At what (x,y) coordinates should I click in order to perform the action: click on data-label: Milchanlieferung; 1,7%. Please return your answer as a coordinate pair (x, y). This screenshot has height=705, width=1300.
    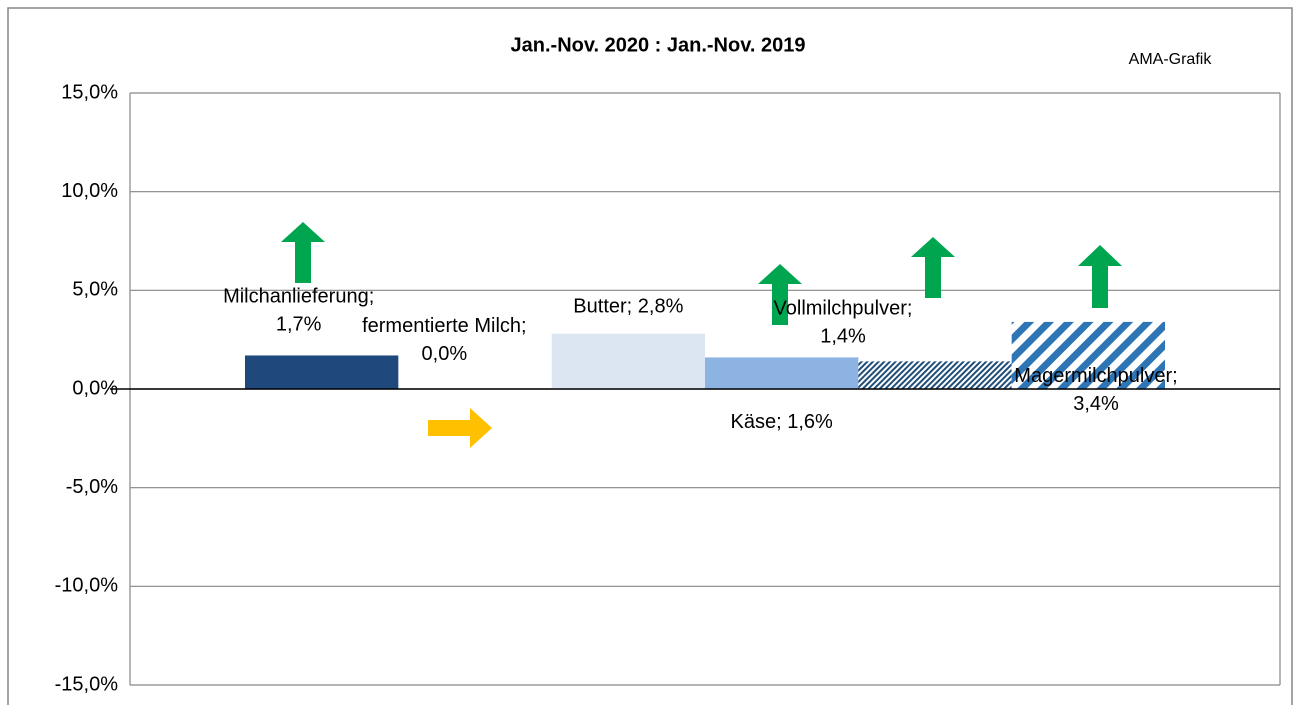
    Looking at the image, I should click on (298, 311).